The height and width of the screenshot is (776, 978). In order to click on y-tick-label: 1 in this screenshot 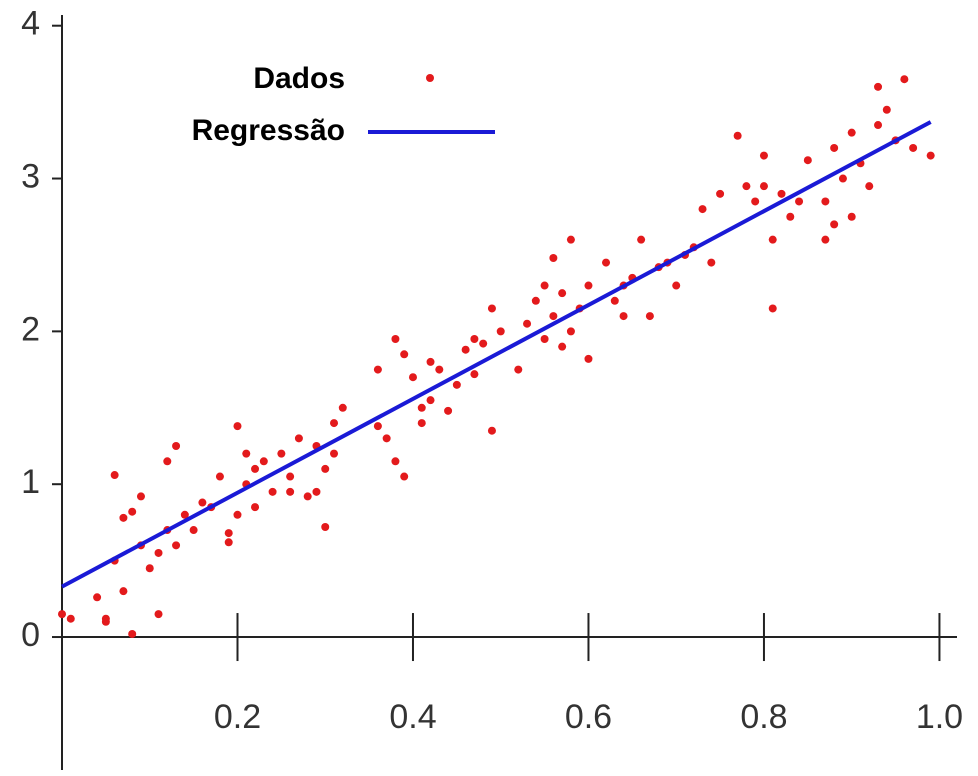, I will do `click(30, 482)`.